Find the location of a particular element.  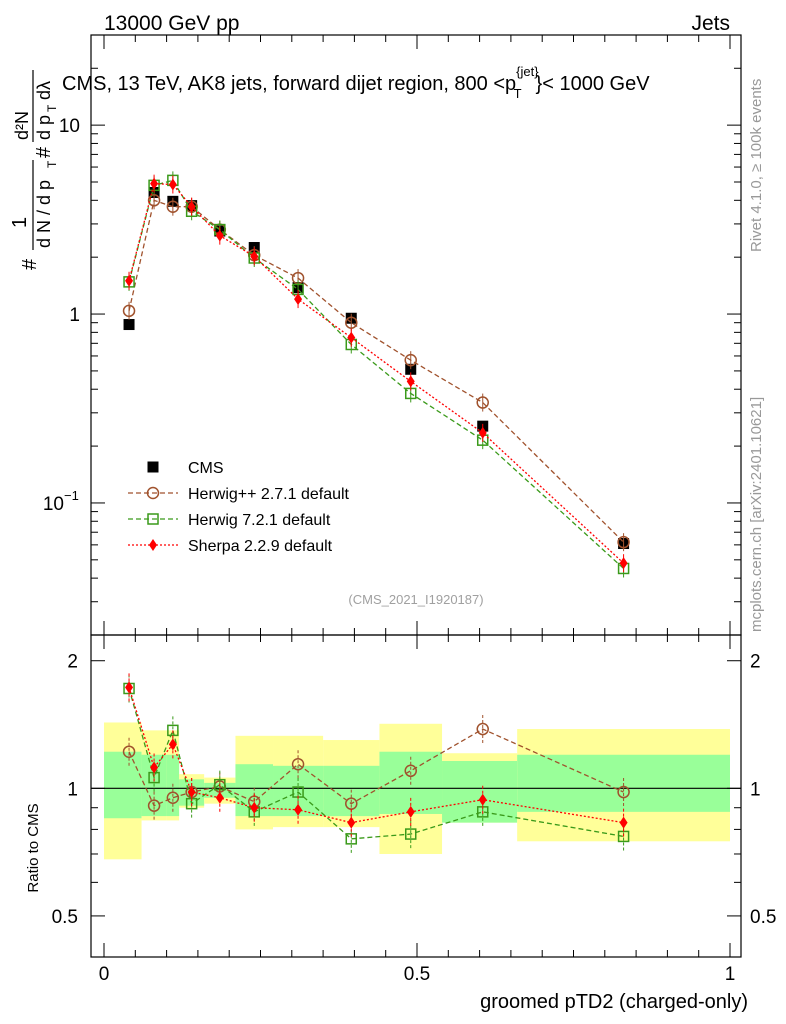

legend-label-1: Herwig++ 2.7.1 default is located at coordinates (269, 494).